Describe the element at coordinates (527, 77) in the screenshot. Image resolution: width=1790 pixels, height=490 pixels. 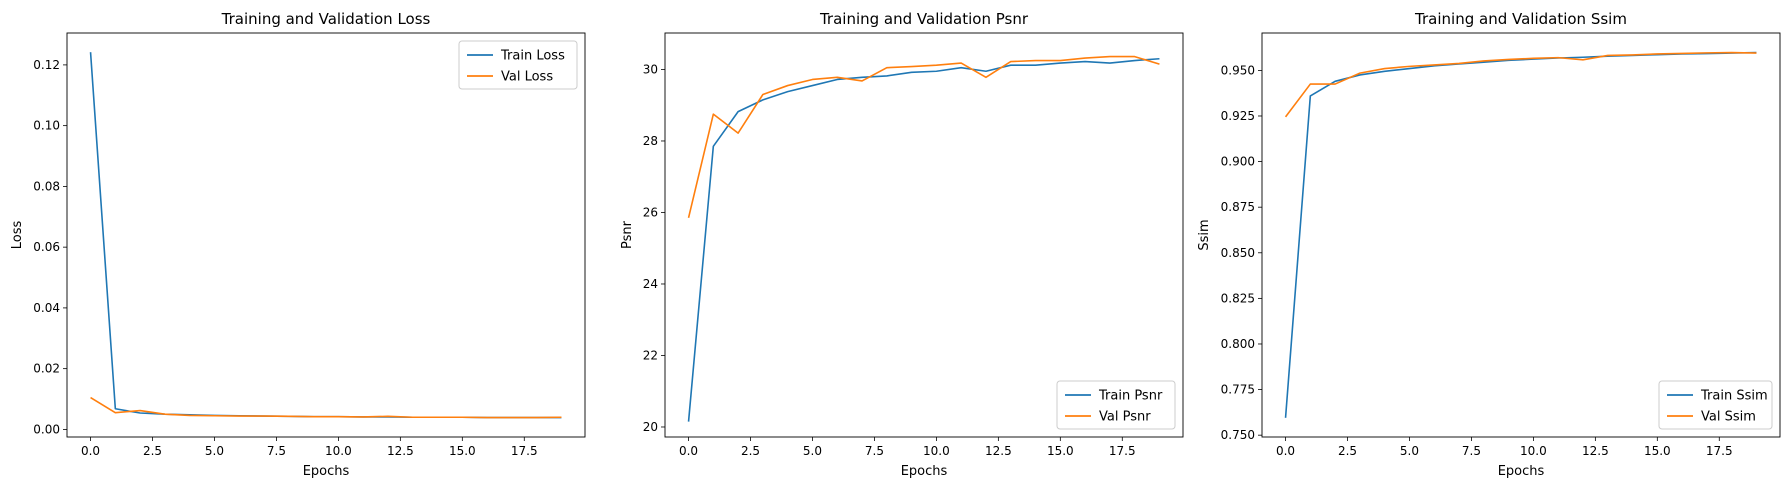
I see `legend-label: Val Loss` at that location.